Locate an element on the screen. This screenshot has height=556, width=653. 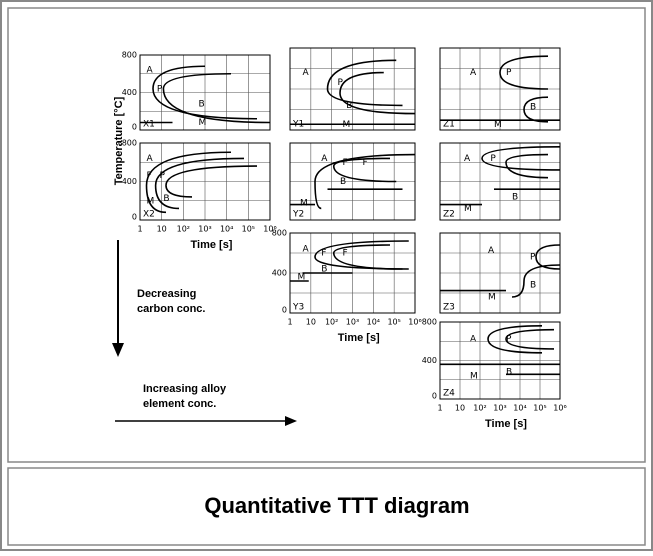
panel-id: Y1 is located at coordinates (298, 125).